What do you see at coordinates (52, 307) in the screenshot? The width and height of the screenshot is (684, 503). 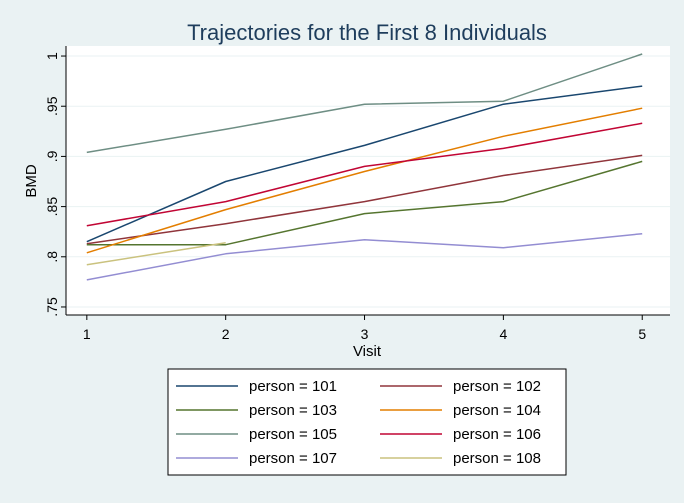 I see `y-tick-label: .75` at bounding box center [52, 307].